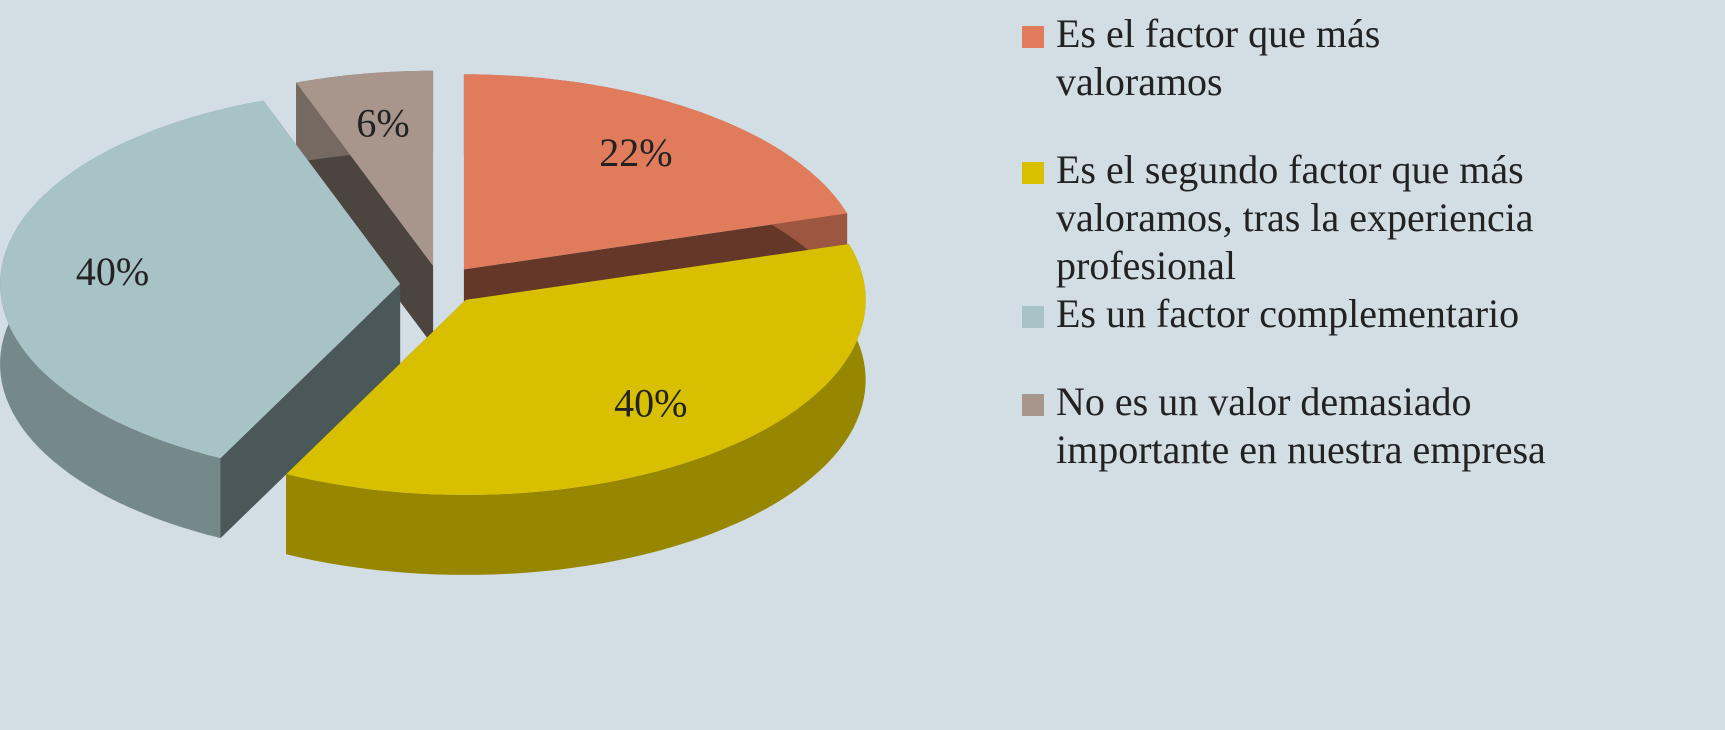 Image resolution: width=1725 pixels, height=730 pixels. I want to click on legend-label: Es el factor que más valoramos, so click(1218, 57).